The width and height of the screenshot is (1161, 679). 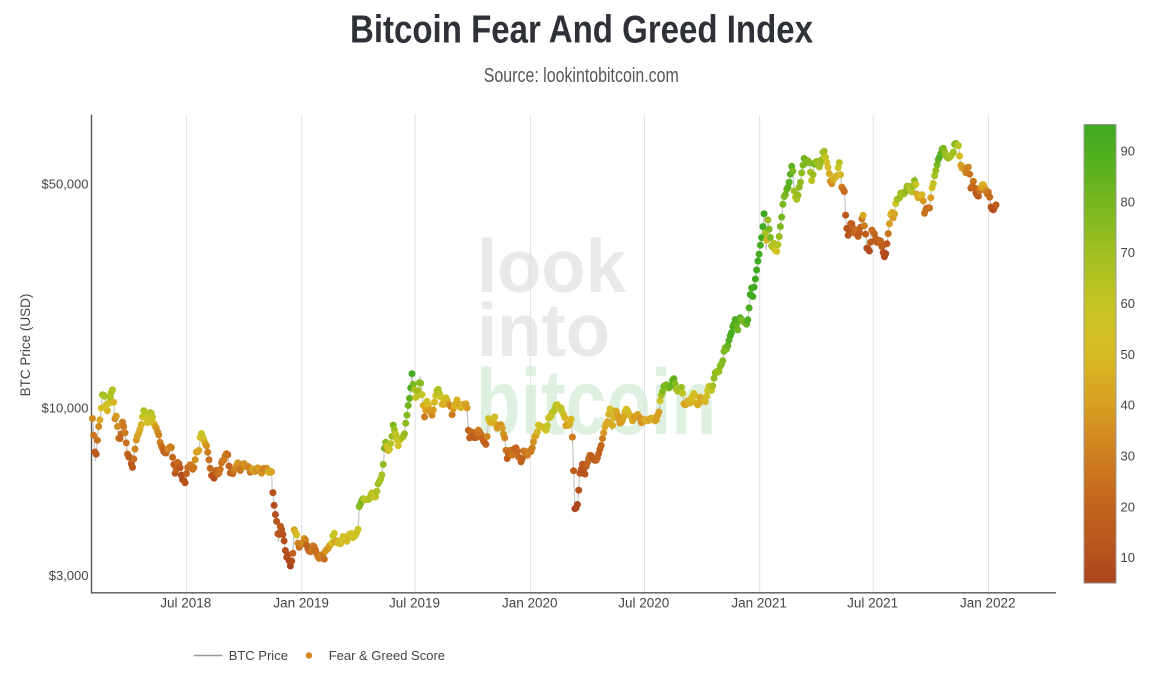 I want to click on svg-text: 70, so click(x=1128, y=252).